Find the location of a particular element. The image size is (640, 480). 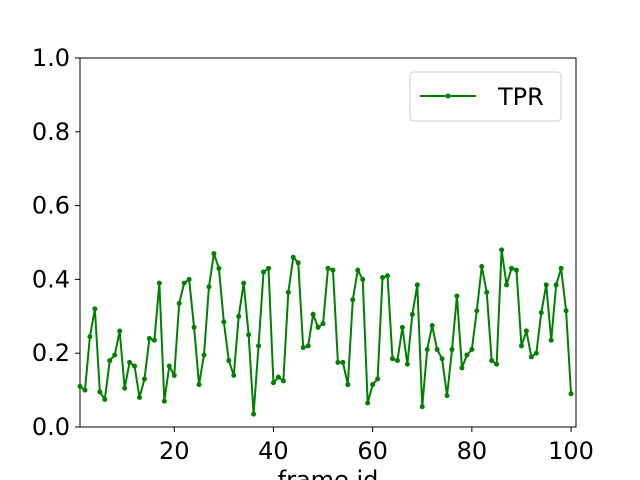

y-tick-label: 1.0 is located at coordinates (51, 58).